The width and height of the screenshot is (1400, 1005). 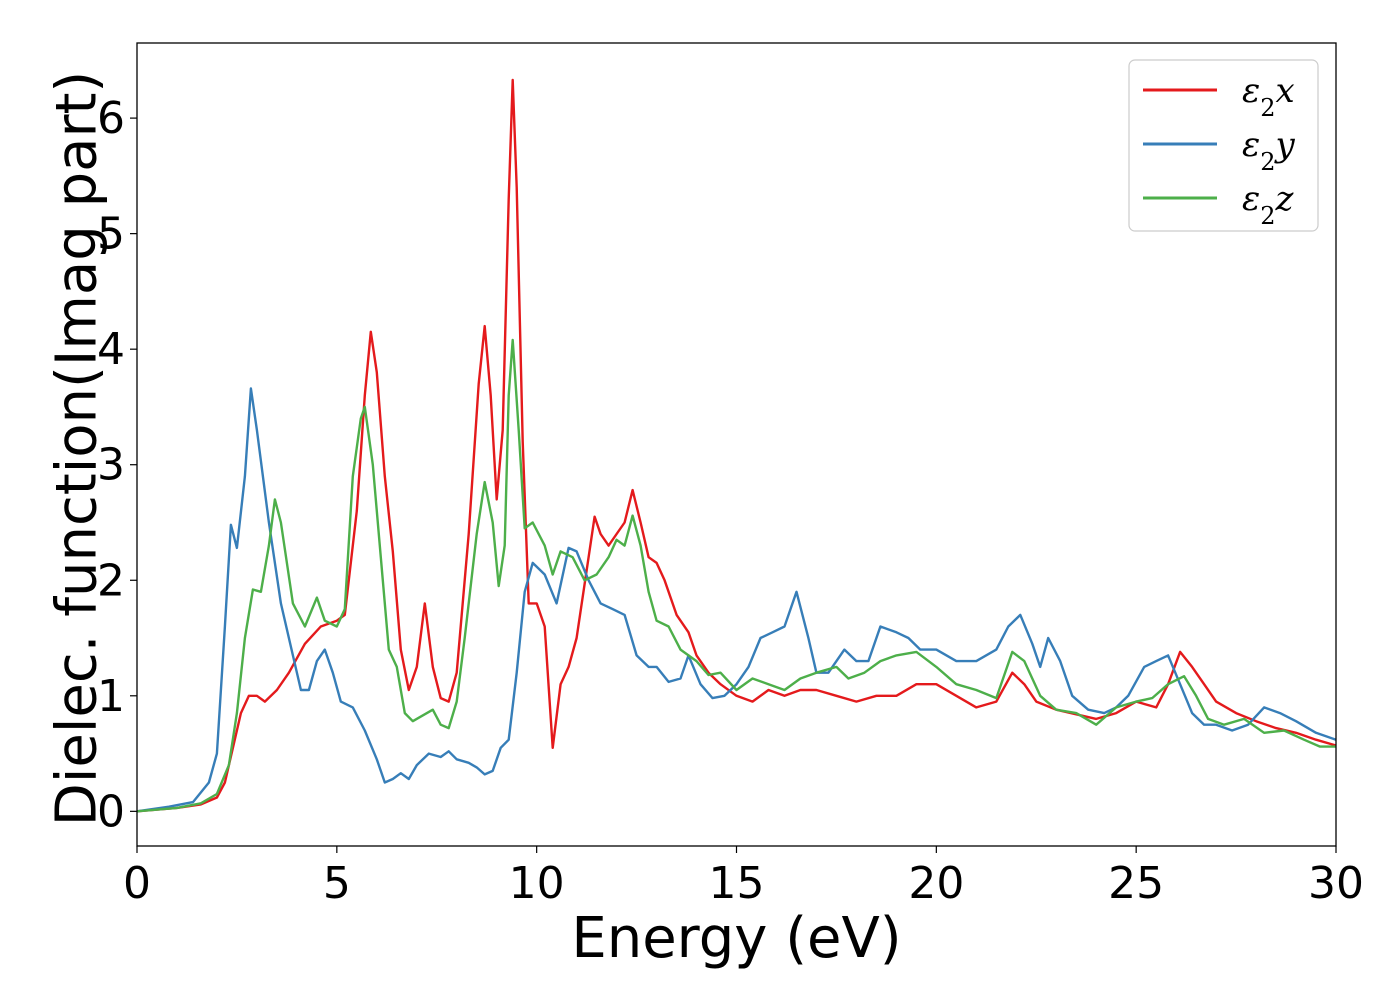 What do you see at coordinates (737, 883) in the screenshot?
I see `x-tick-label: 15` at bounding box center [737, 883].